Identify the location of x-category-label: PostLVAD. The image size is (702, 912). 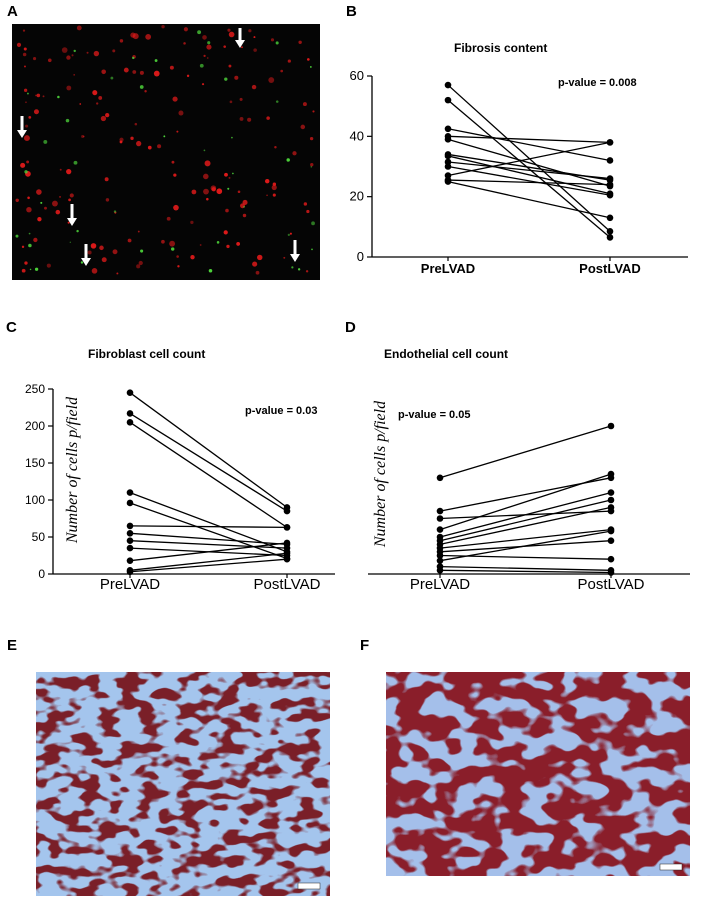
(287, 584).